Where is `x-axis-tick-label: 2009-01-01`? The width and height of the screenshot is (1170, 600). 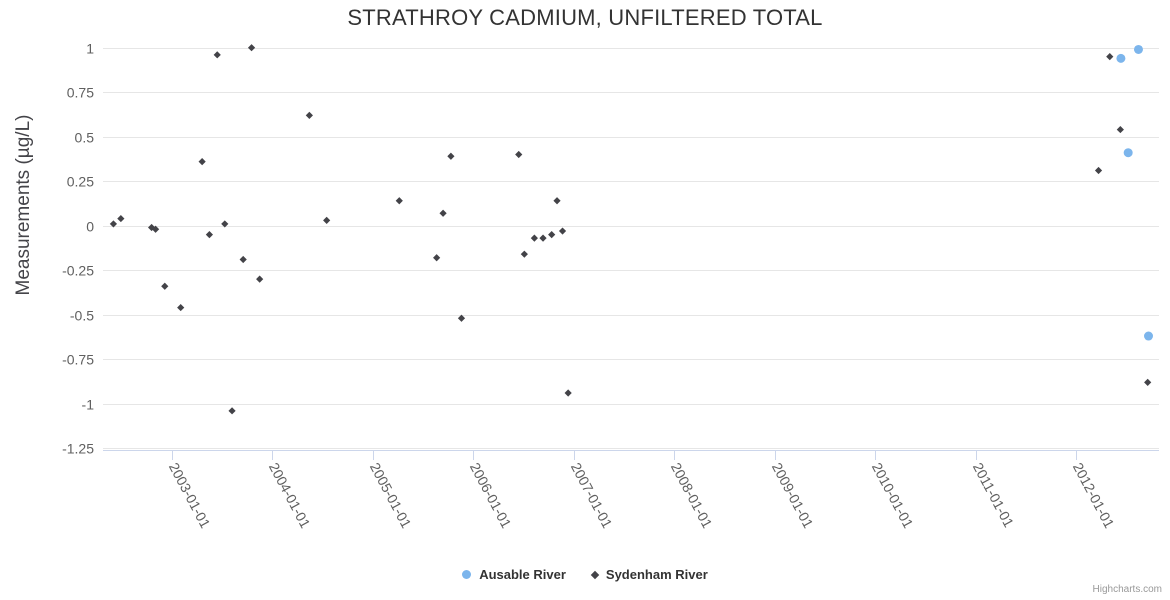 x-axis-tick-label: 2009-01-01 is located at coordinates (793, 495).